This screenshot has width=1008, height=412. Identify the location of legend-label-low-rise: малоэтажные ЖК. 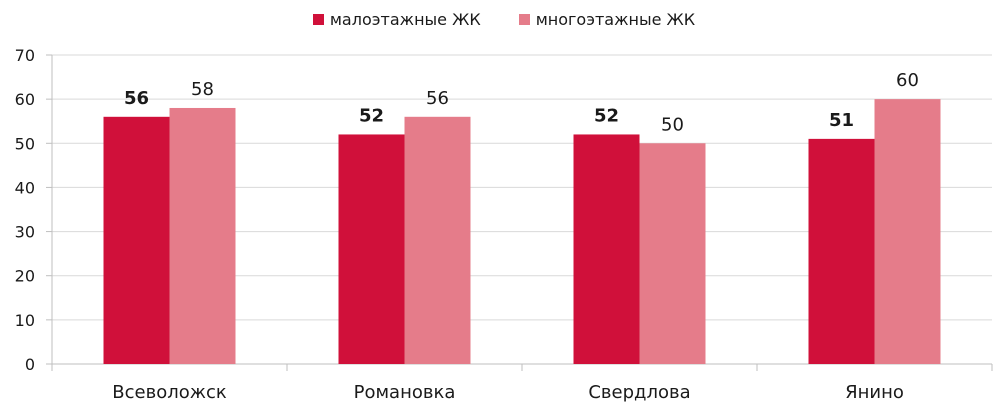
(405, 19).